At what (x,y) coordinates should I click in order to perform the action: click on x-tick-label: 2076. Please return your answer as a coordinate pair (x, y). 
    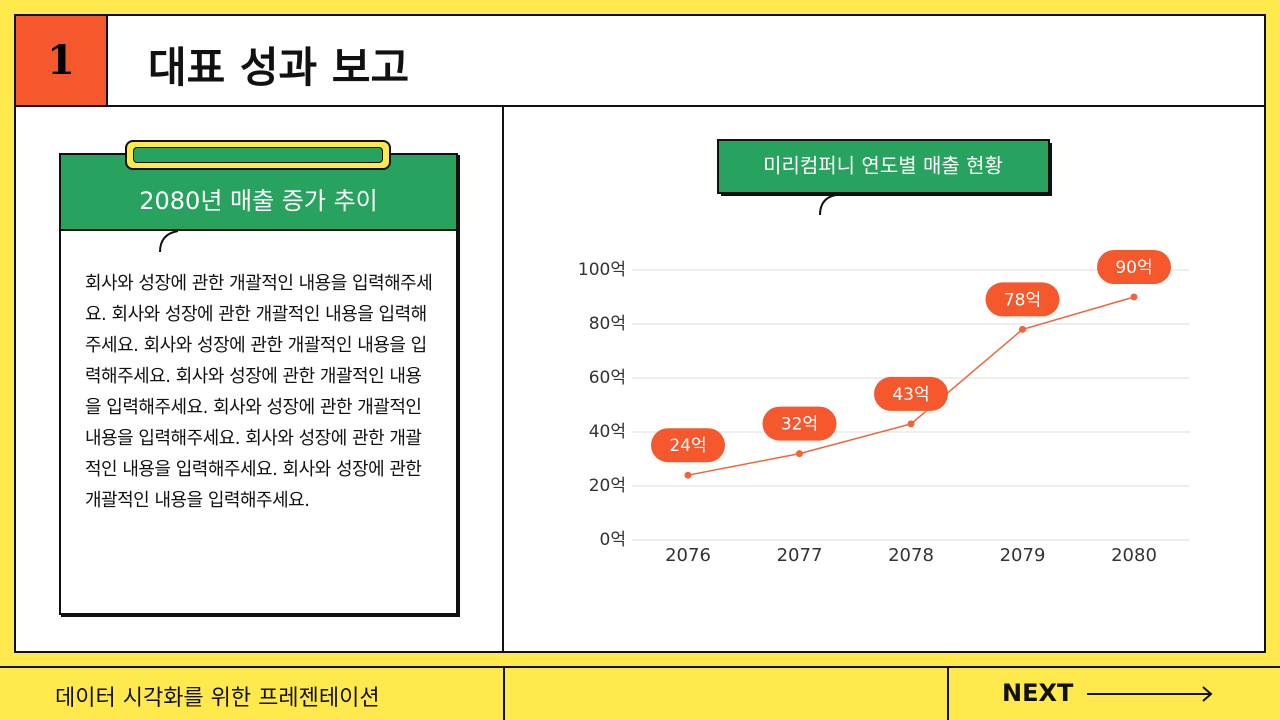
    Looking at the image, I should click on (688, 555).